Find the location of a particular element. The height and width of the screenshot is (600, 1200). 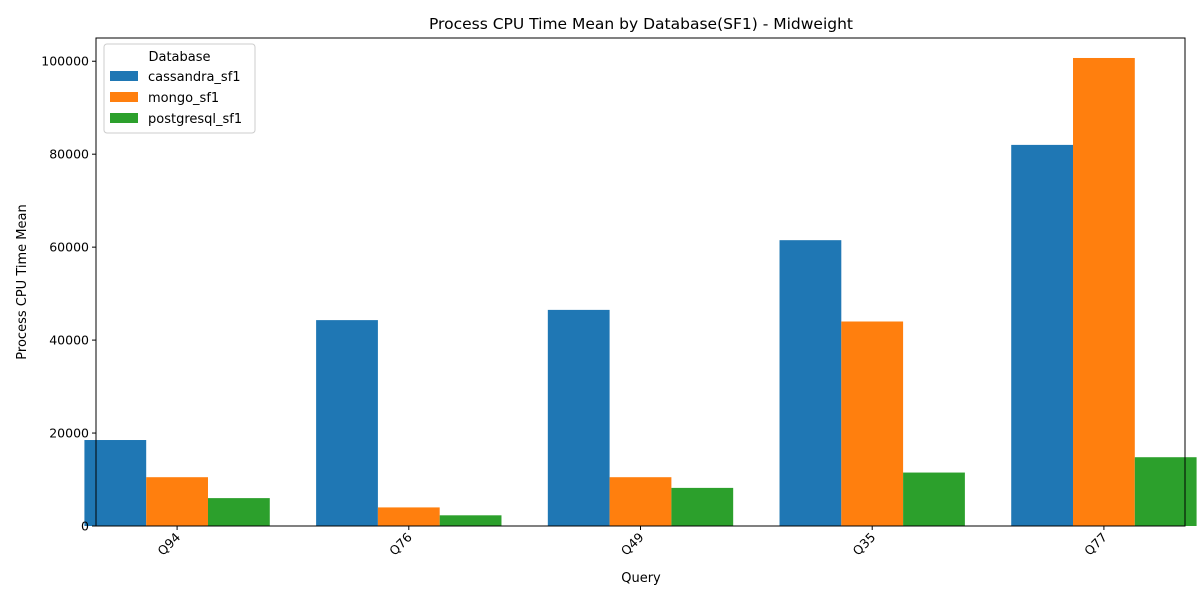

y-axis-title: Process CPU Time Mean is located at coordinates (22, 281).